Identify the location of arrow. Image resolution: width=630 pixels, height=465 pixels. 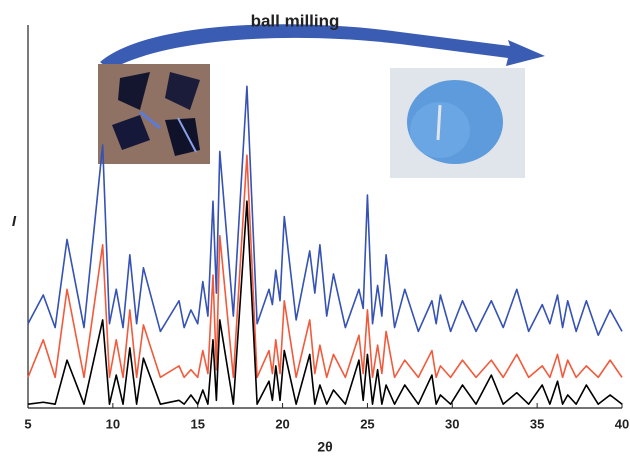
(322, 47).